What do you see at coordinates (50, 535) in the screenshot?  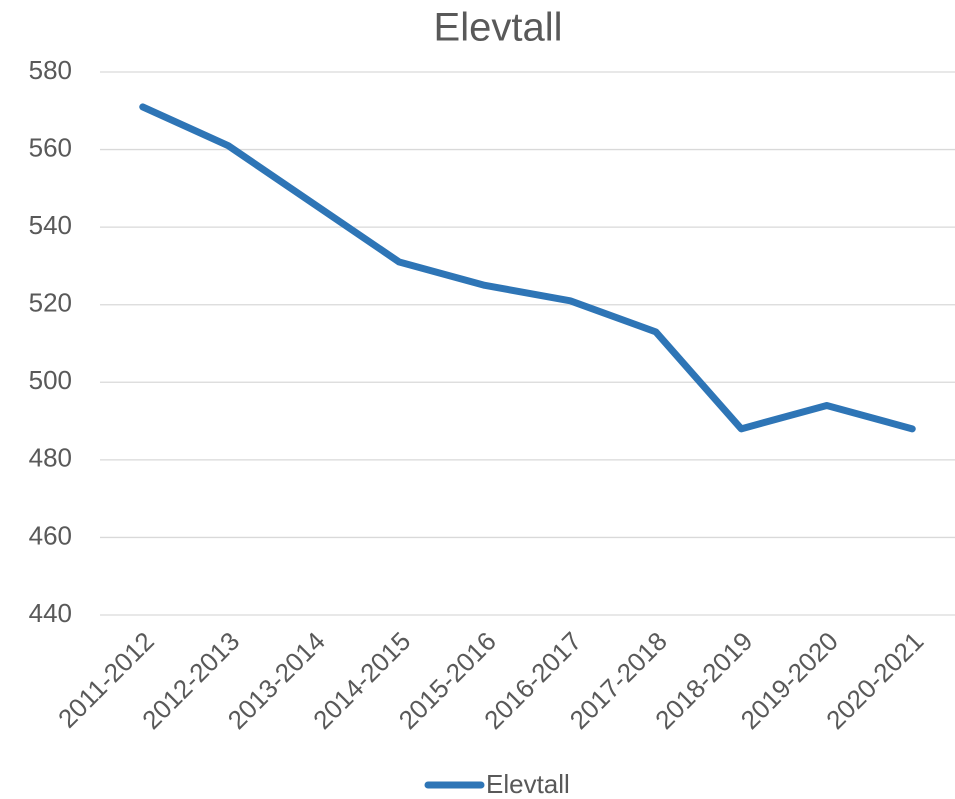 I see `y-tick-label: 460` at bounding box center [50, 535].